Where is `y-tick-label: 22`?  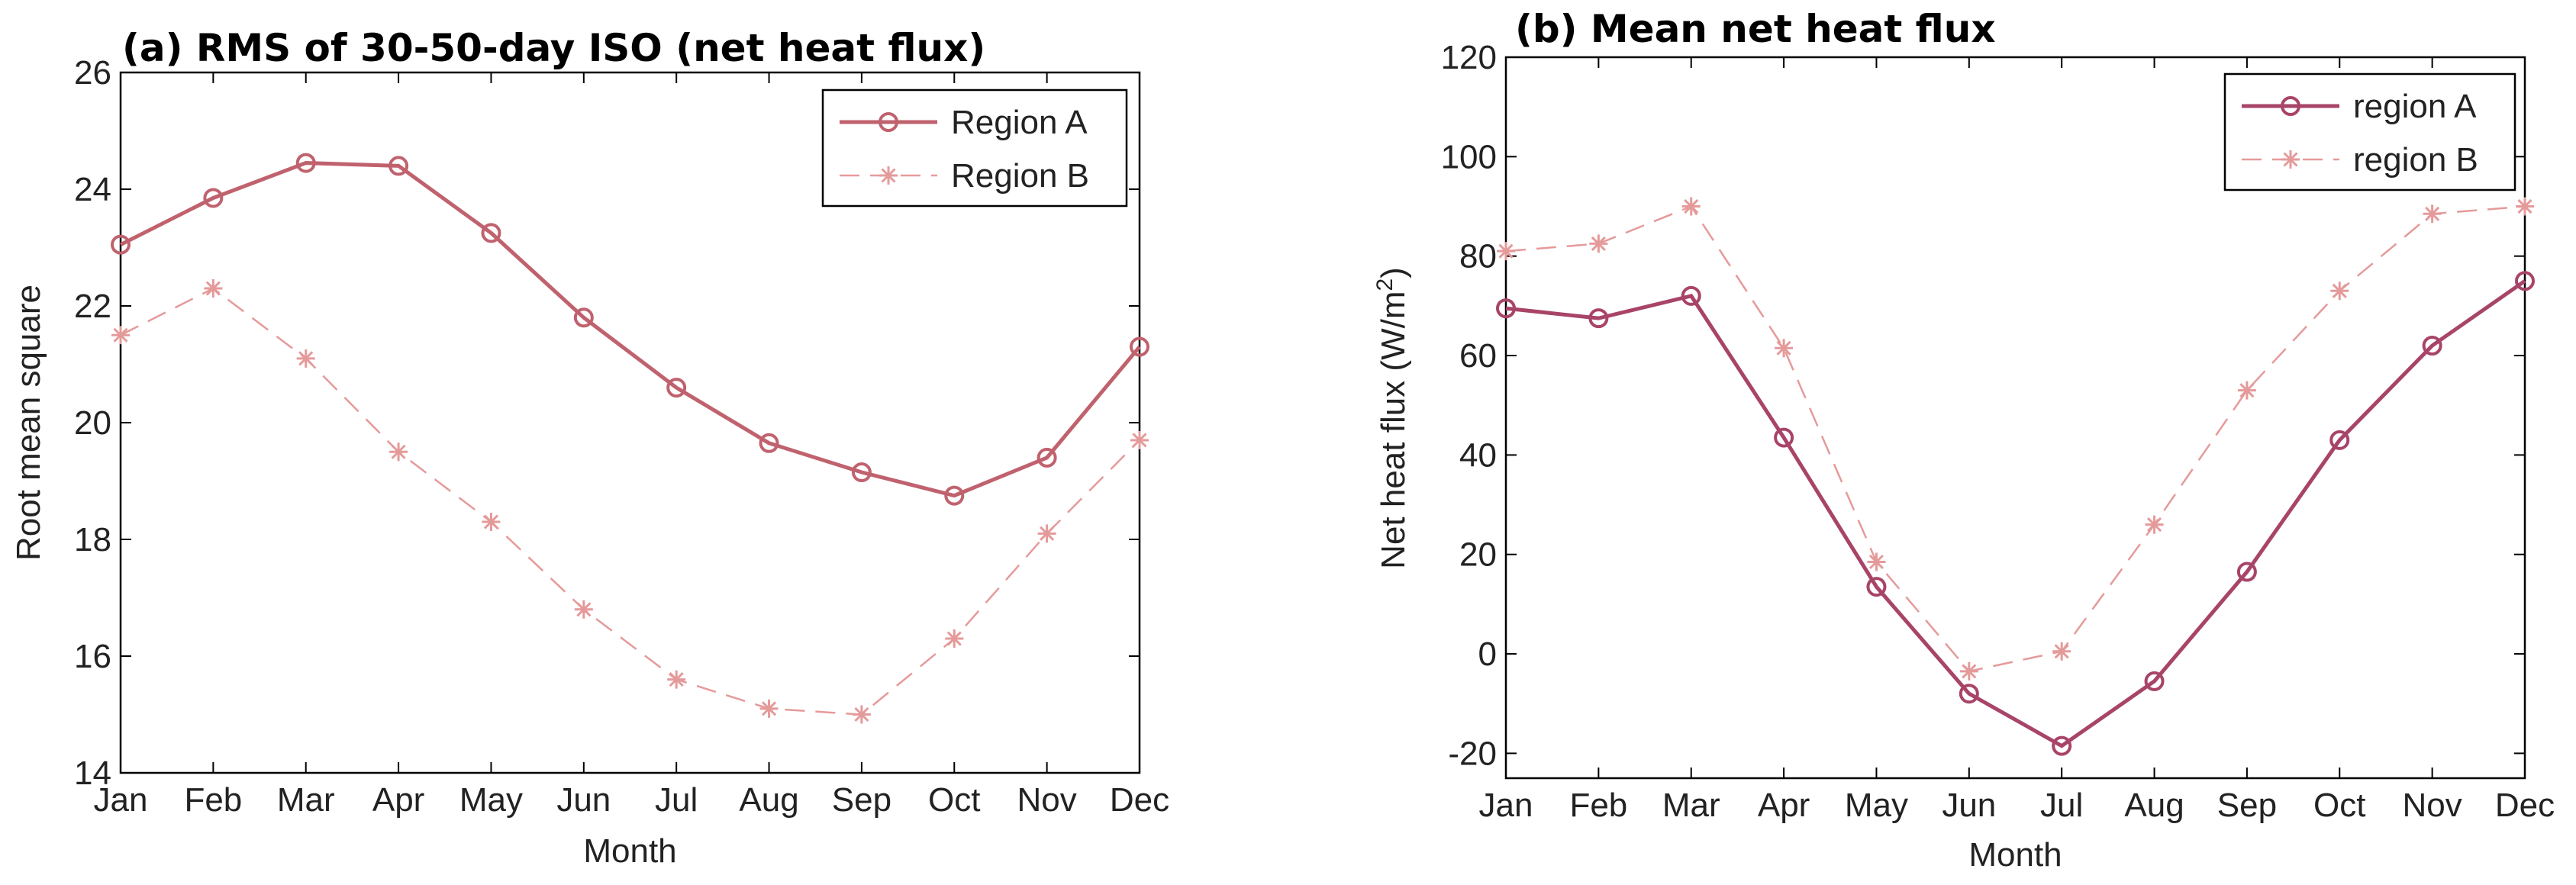
y-tick-label: 22 is located at coordinates (92, 306).